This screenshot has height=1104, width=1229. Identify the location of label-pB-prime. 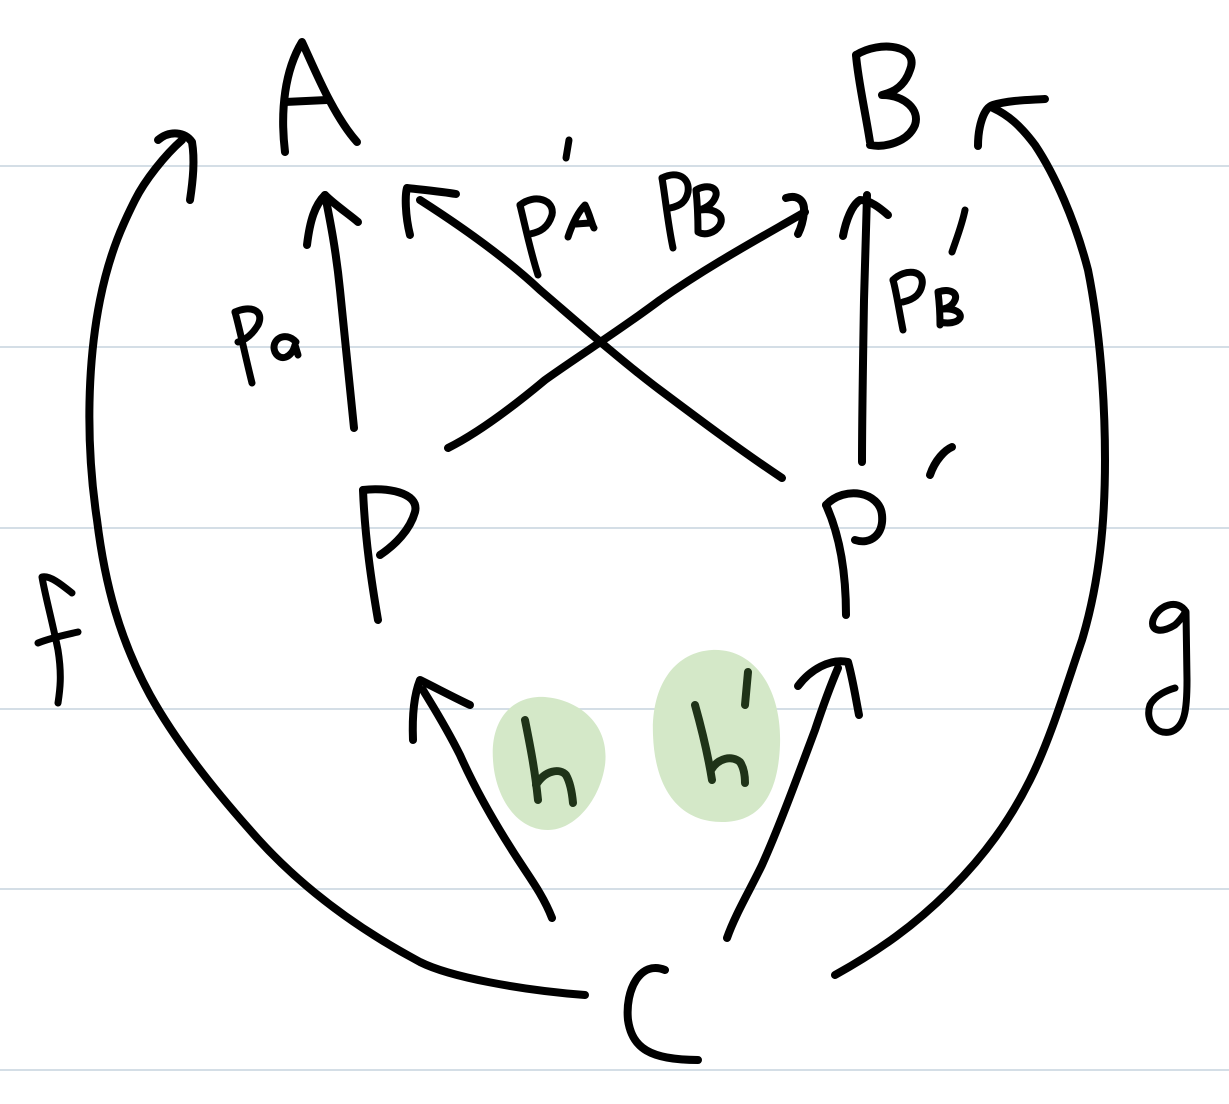
(929, 270).